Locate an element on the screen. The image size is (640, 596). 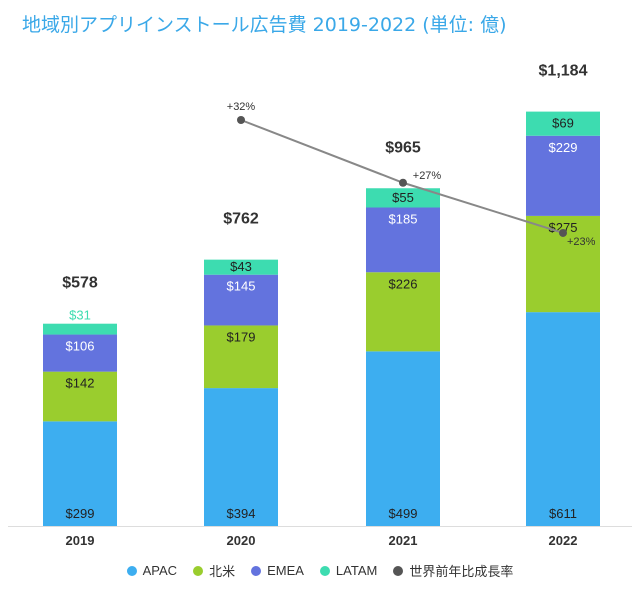
legend-item-emea: EMEA is located at coordinates (277, 570).